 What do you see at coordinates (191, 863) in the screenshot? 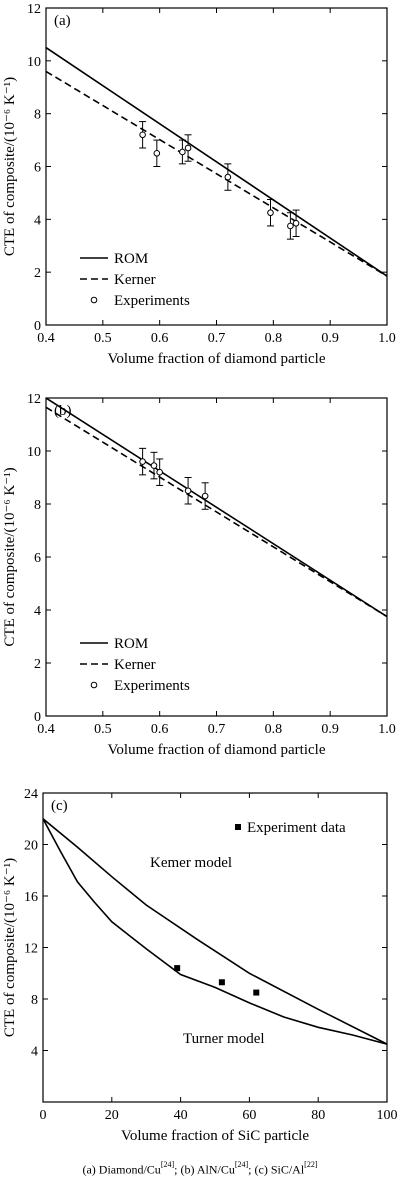
I see `annotation-kemer: Kemer model` at bounding box center [191, 863].